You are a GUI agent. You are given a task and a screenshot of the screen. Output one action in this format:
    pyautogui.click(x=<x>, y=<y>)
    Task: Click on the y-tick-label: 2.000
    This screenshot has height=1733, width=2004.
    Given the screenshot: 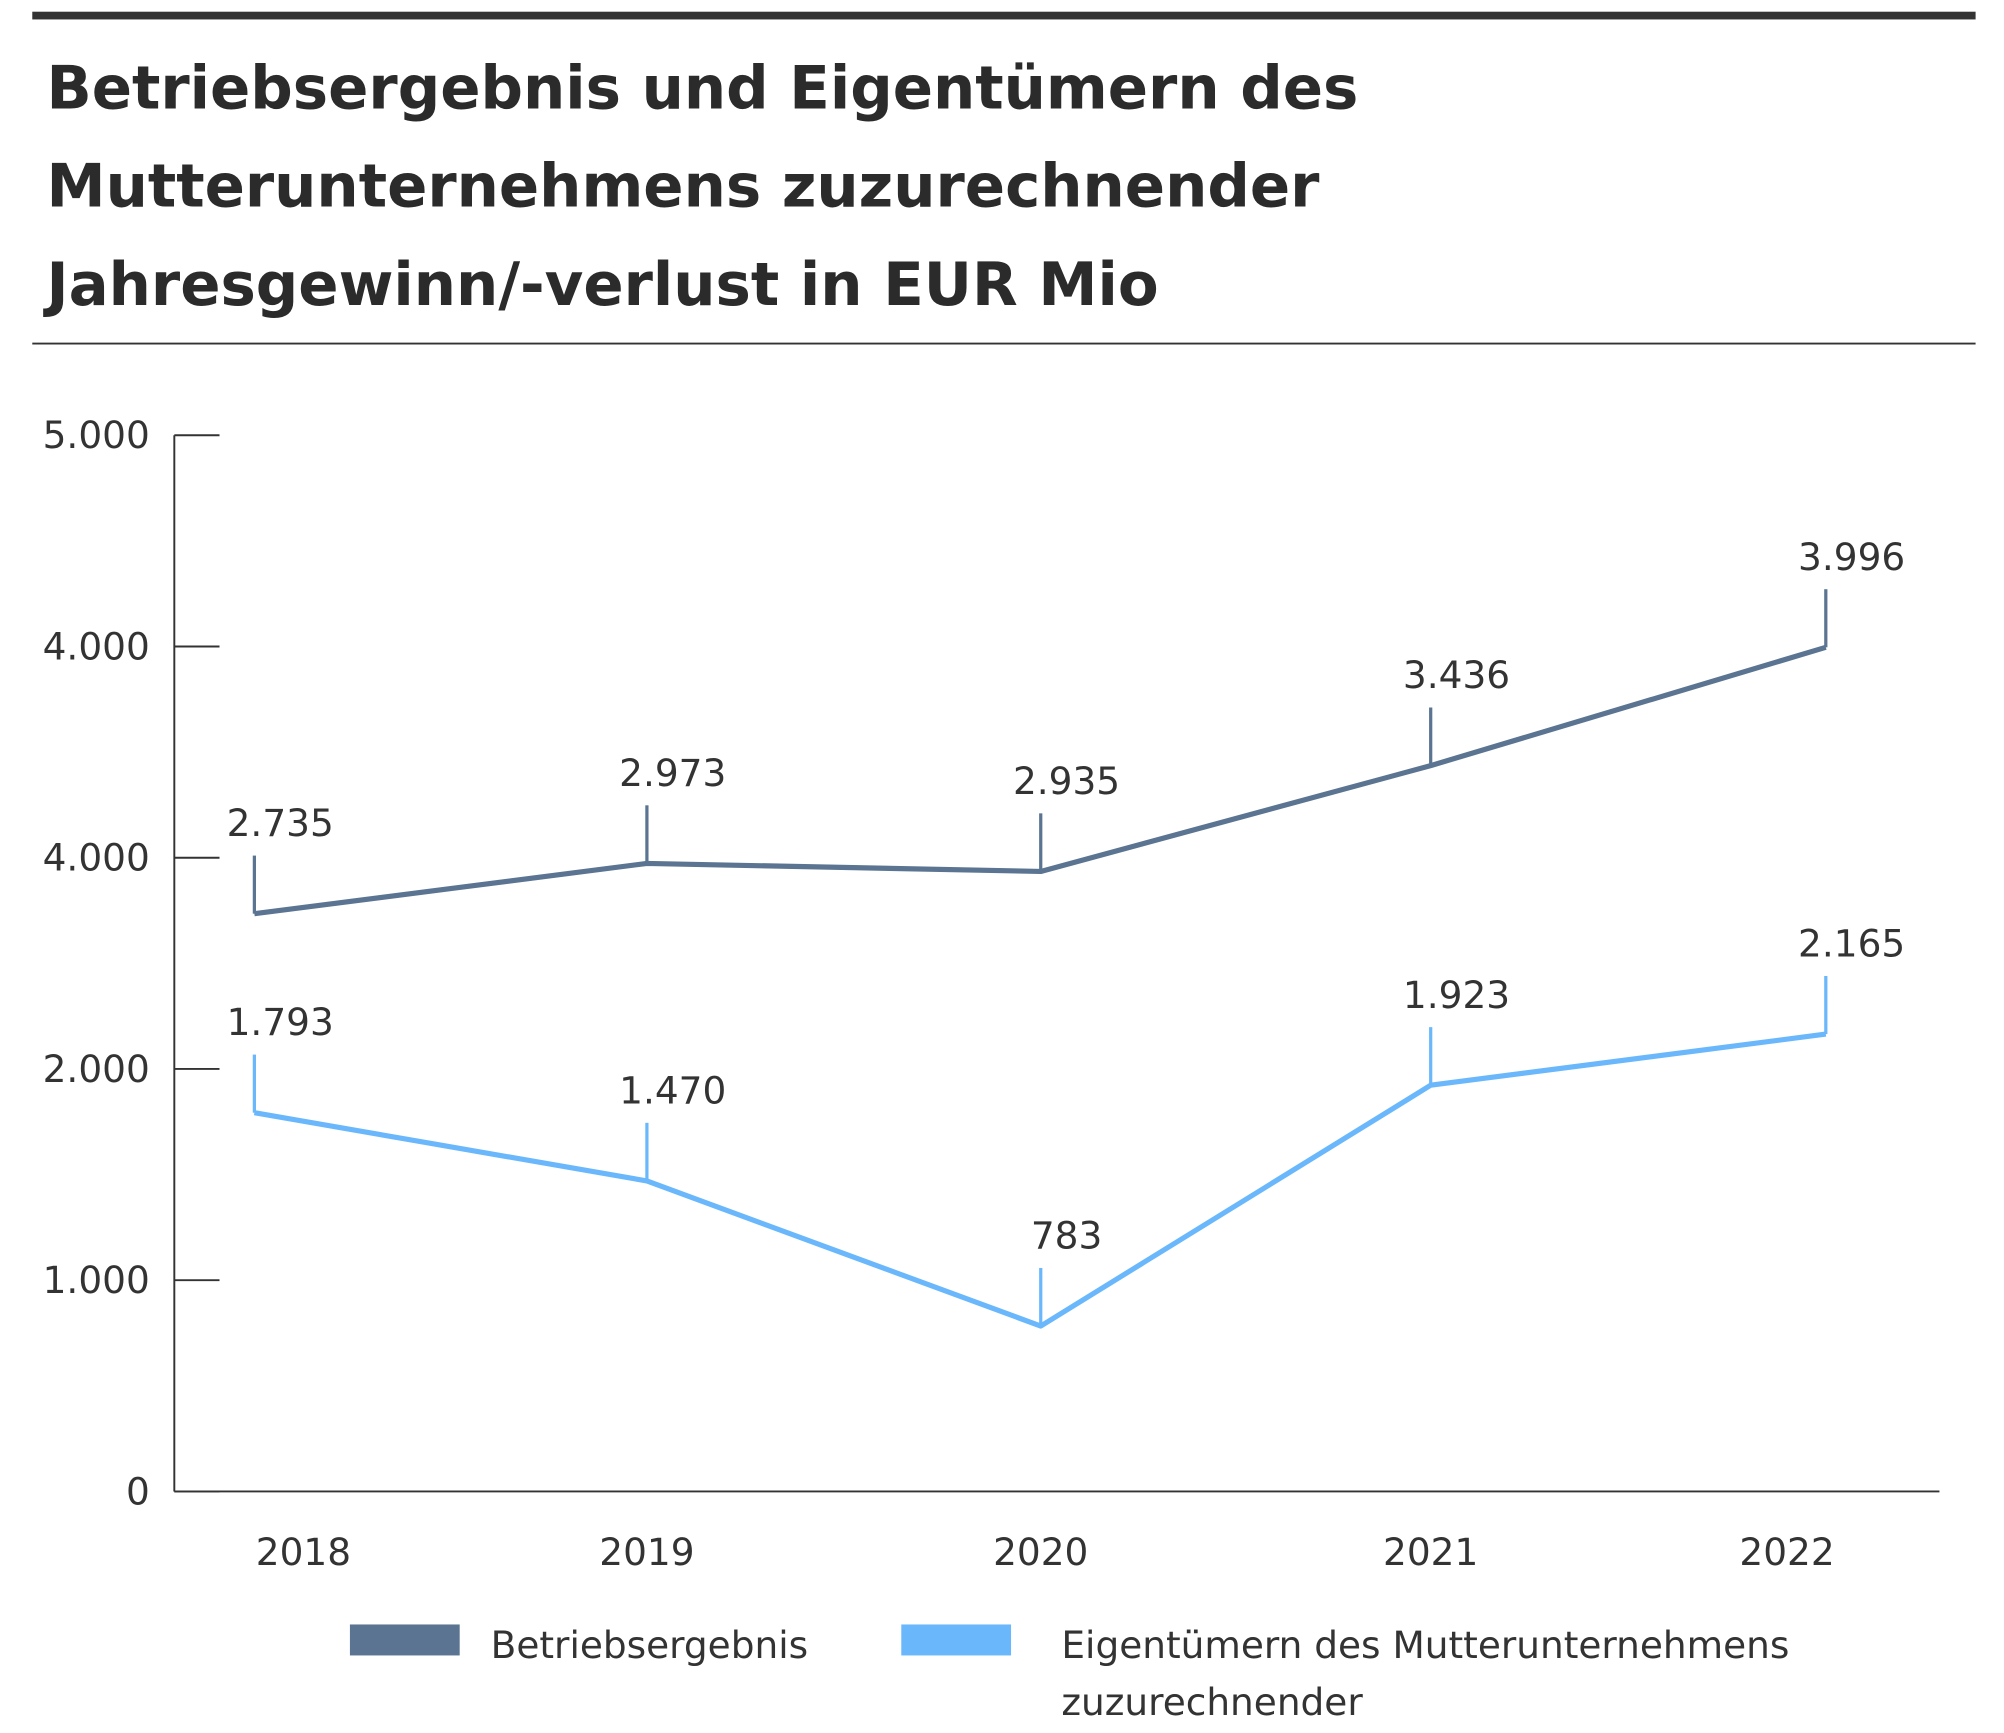 What is the action you would take?
    pyautogui.click(x=96, y=1069)
    